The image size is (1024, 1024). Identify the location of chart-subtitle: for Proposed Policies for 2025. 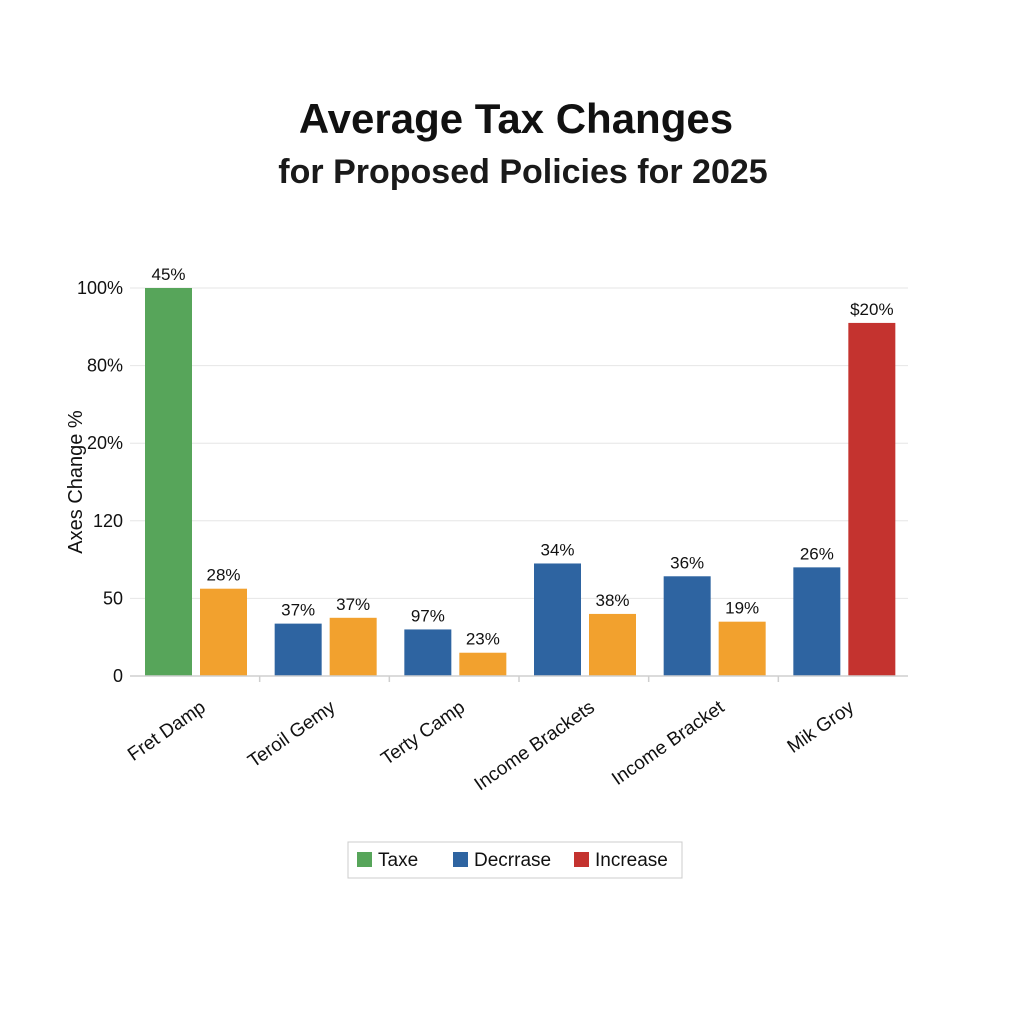
(522, 172).